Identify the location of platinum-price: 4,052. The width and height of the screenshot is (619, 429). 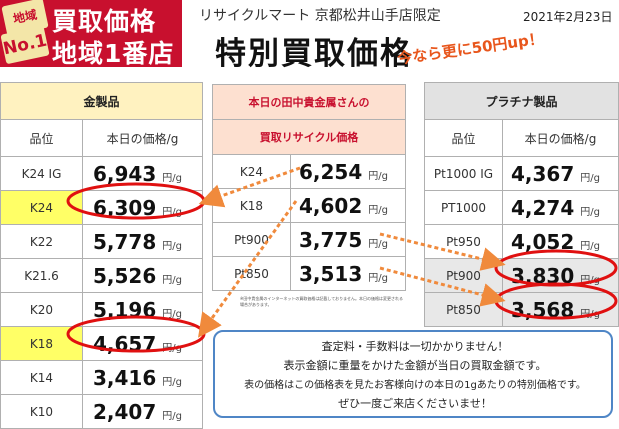
(543, 241).